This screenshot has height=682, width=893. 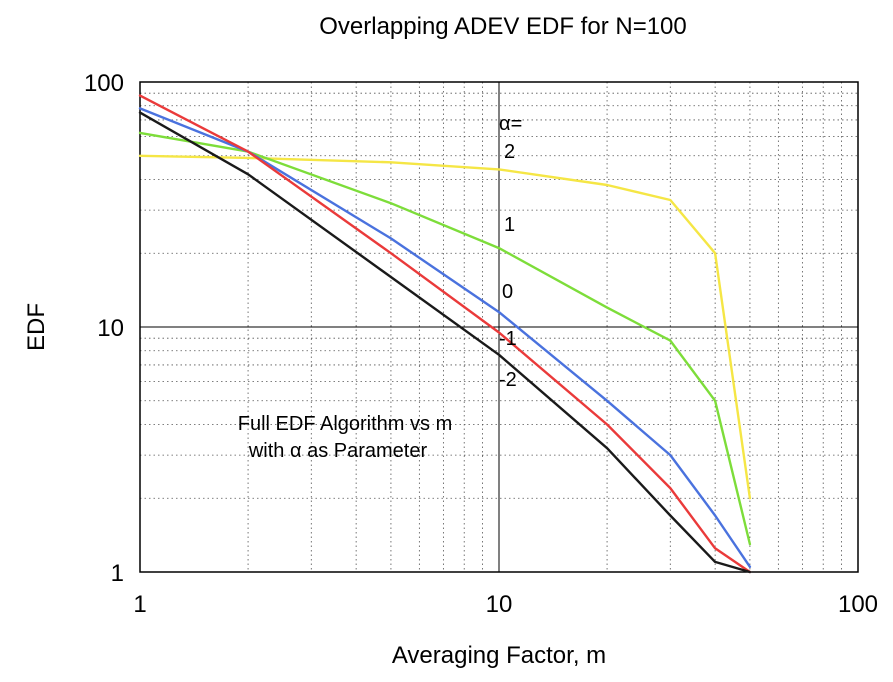 I want to click on x-tick-label: 10, so click(x=499, y=604).